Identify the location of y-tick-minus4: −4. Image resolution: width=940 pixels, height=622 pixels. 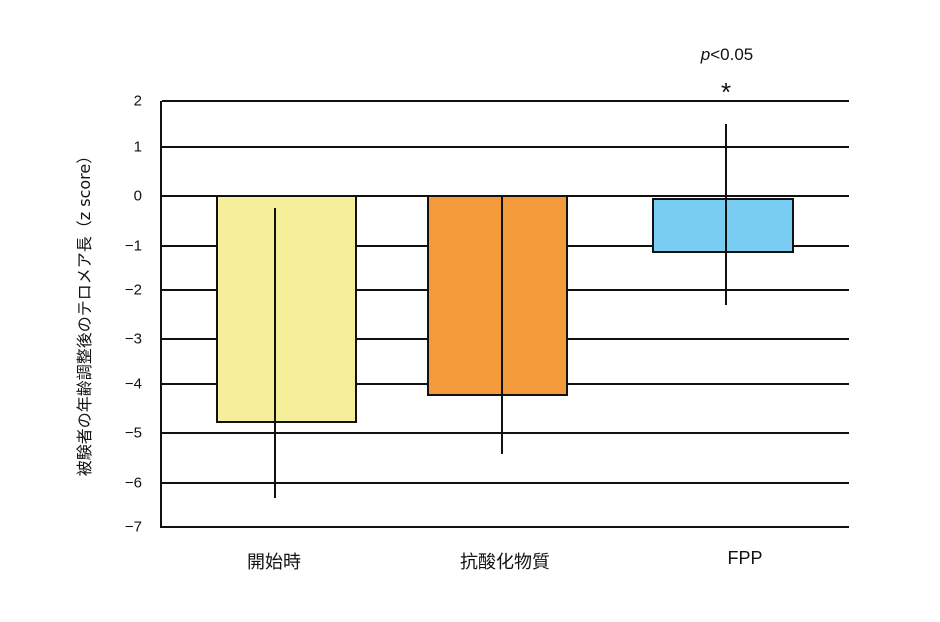
(133, 384).